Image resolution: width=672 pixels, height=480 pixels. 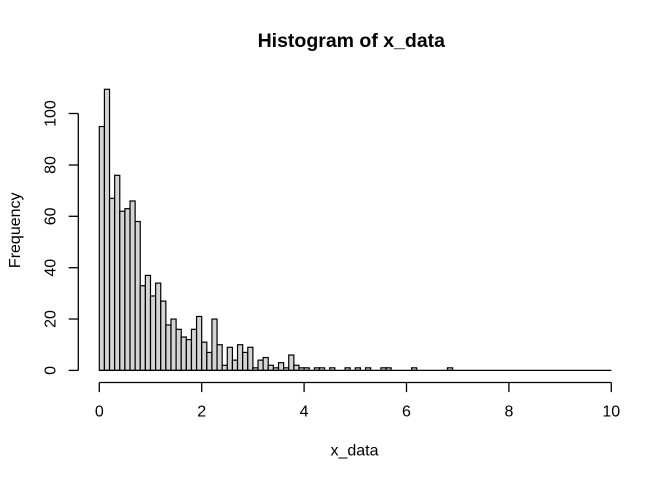 I want to click on svg-text: x_data, so click(x=354, y=450).